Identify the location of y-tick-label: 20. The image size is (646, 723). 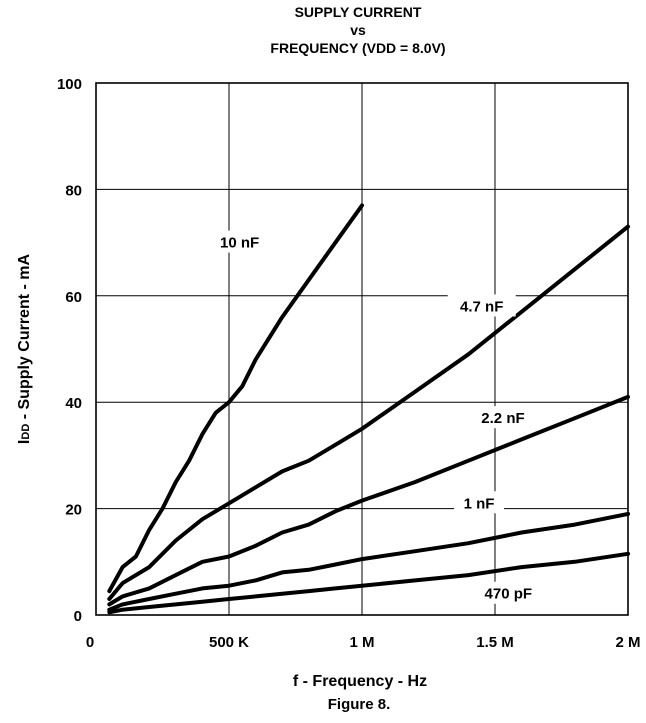
(73, 510).